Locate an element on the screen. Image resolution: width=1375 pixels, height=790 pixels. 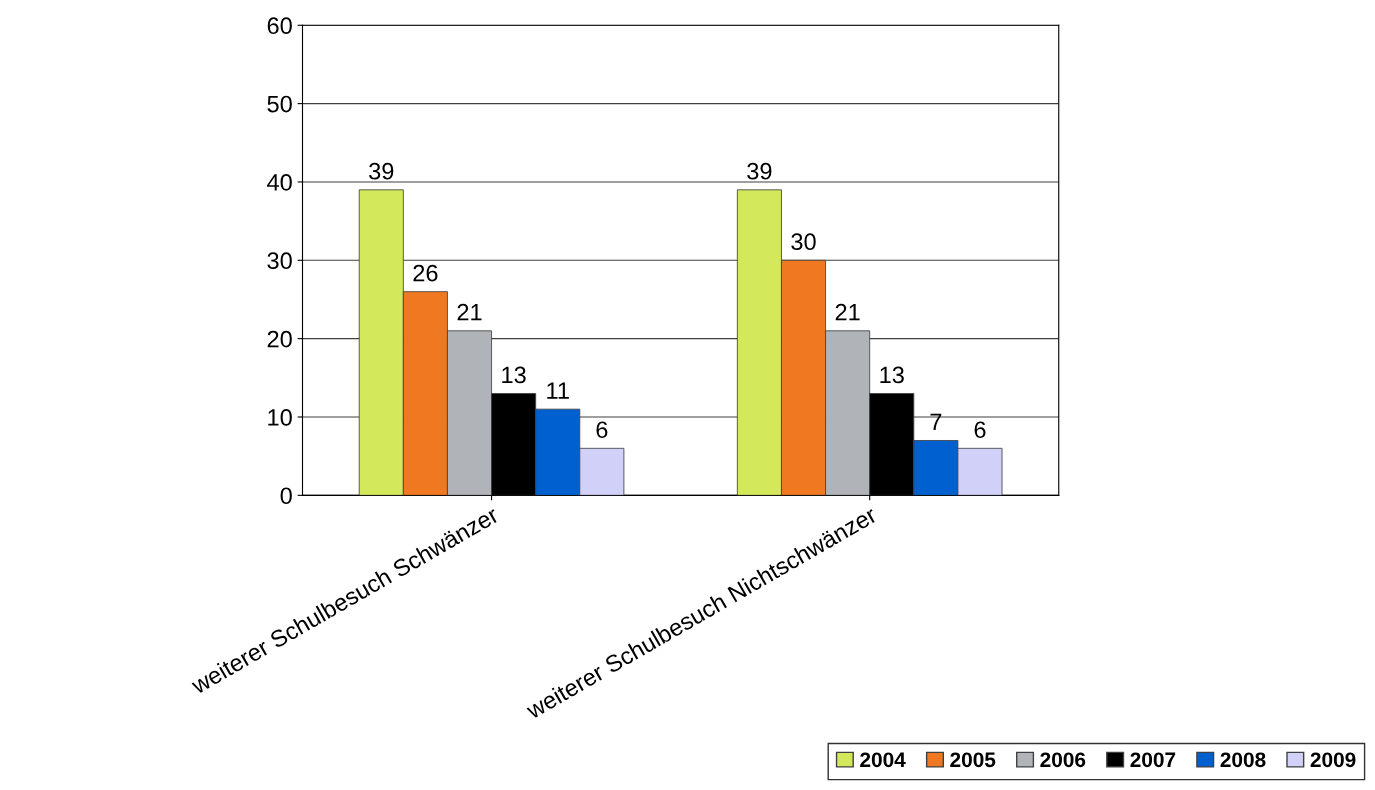
data-label: 11 is located at coordinates (558, 390).